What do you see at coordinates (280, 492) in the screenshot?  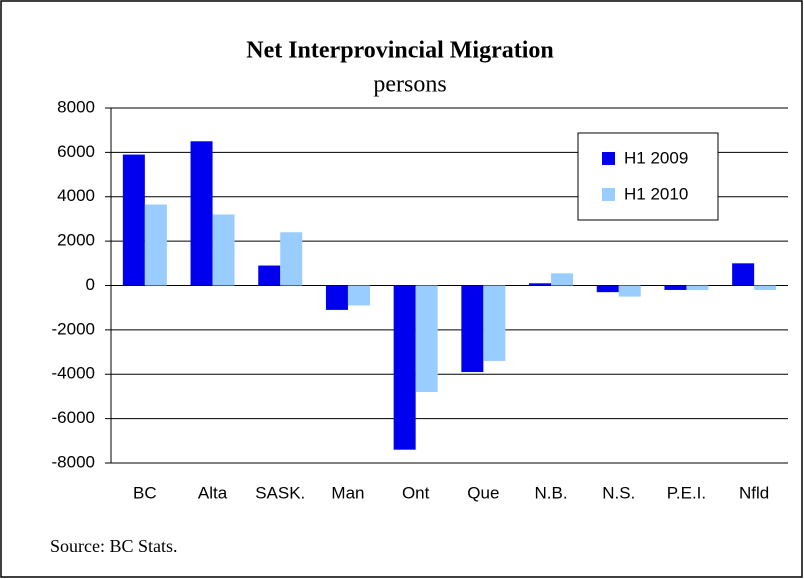 I see `x-tick-label: SASK.` at bounding box center [280, 492].